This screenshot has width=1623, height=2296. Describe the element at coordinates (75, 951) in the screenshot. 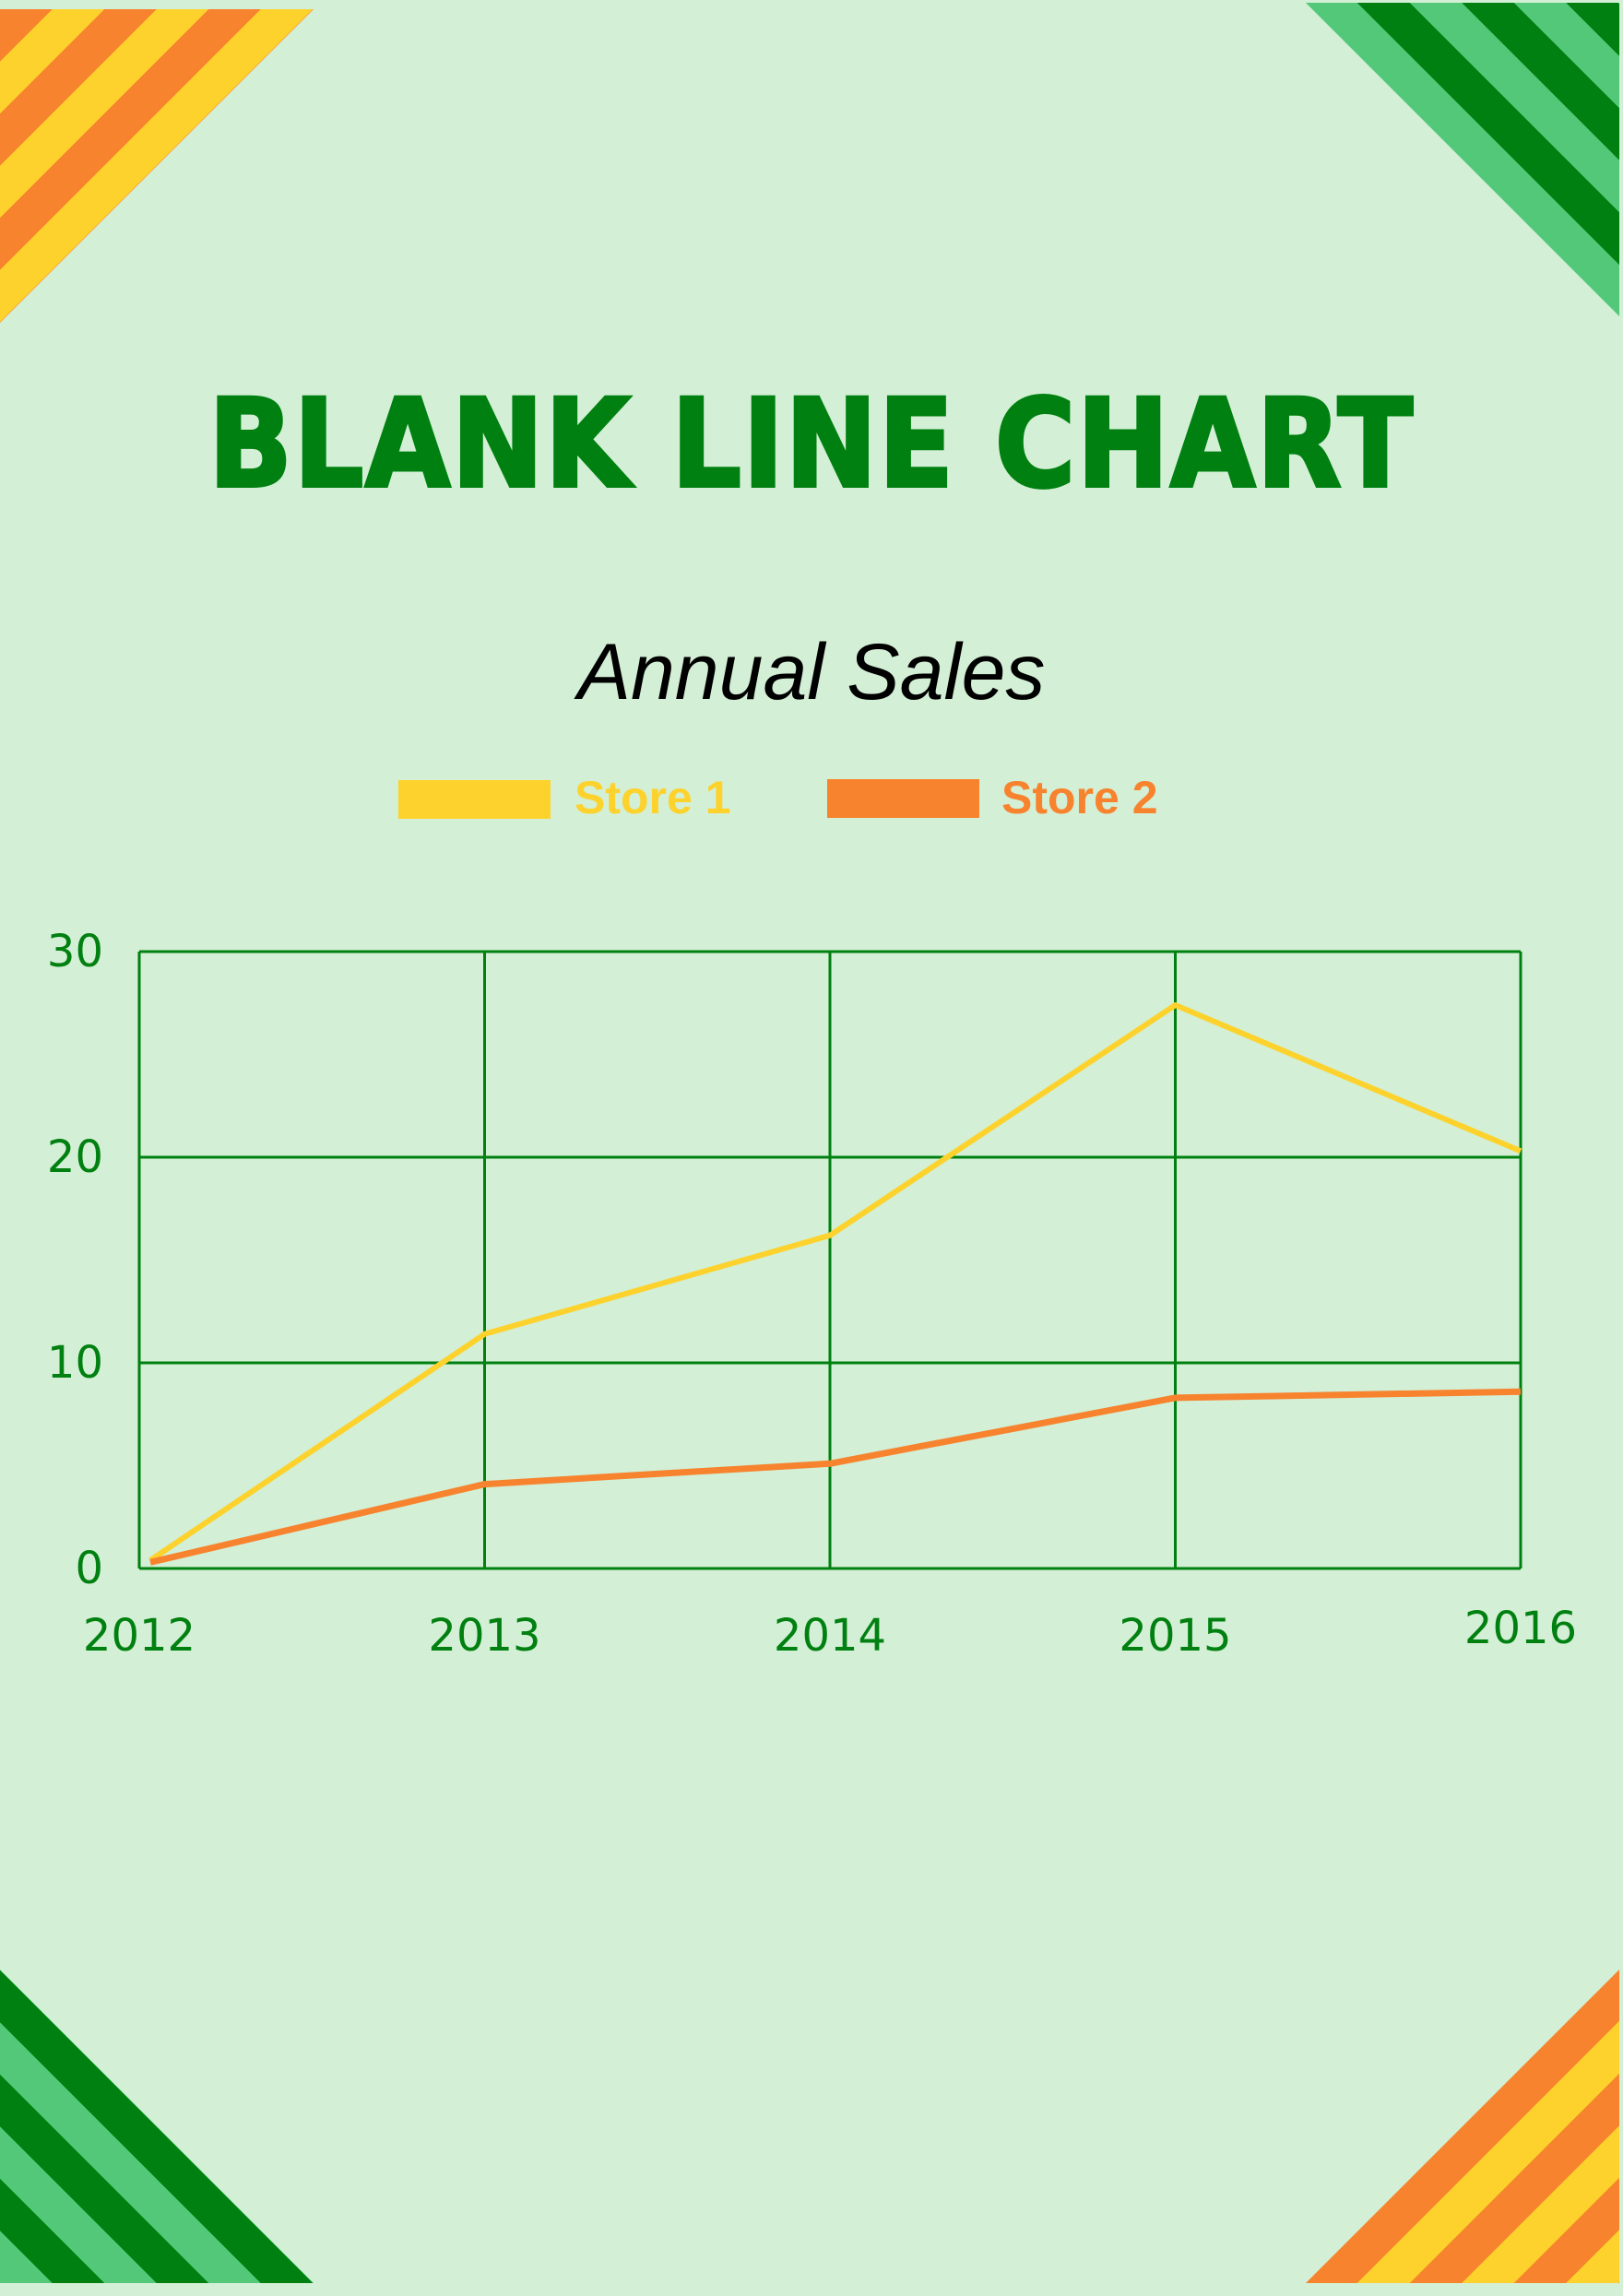

I see `y-tick-label: 30` at that location.